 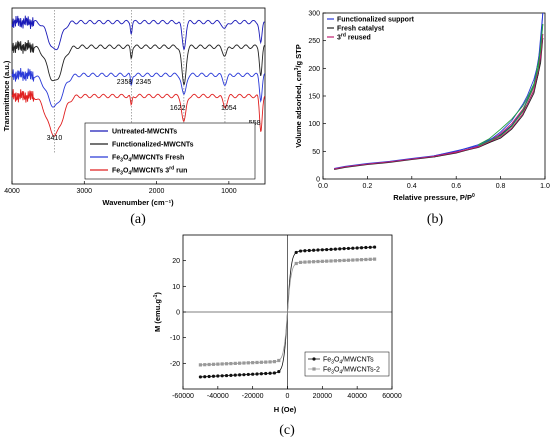 I want to click on panel-b-xlabel: Relative pressure, P/P0, so click(x=434, y=197).